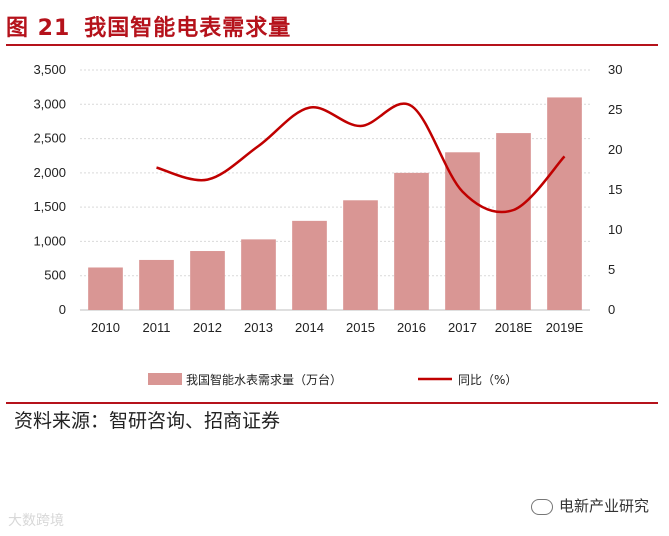 The width and height of the screenshot is (669, 536). What do you see at coordinates (611, 309) in the screenshot?
I see `y-right-tick-label: 0` at bounding box center [611, 309].